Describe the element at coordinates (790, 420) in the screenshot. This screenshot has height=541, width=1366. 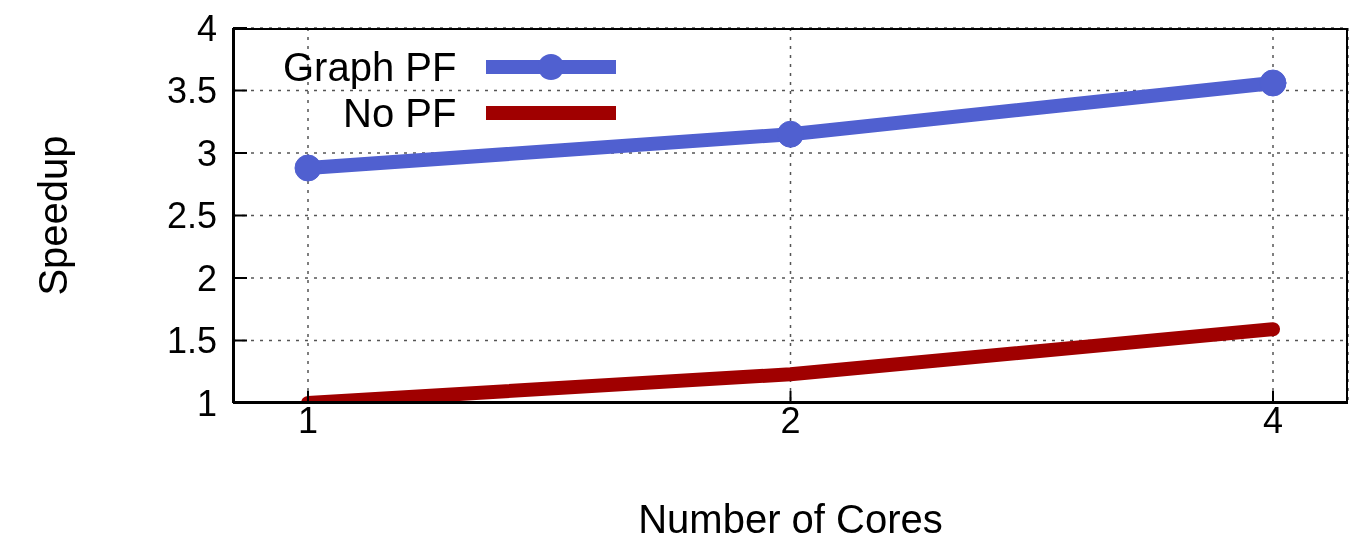
I see `x-tick-label: 2` at that location.